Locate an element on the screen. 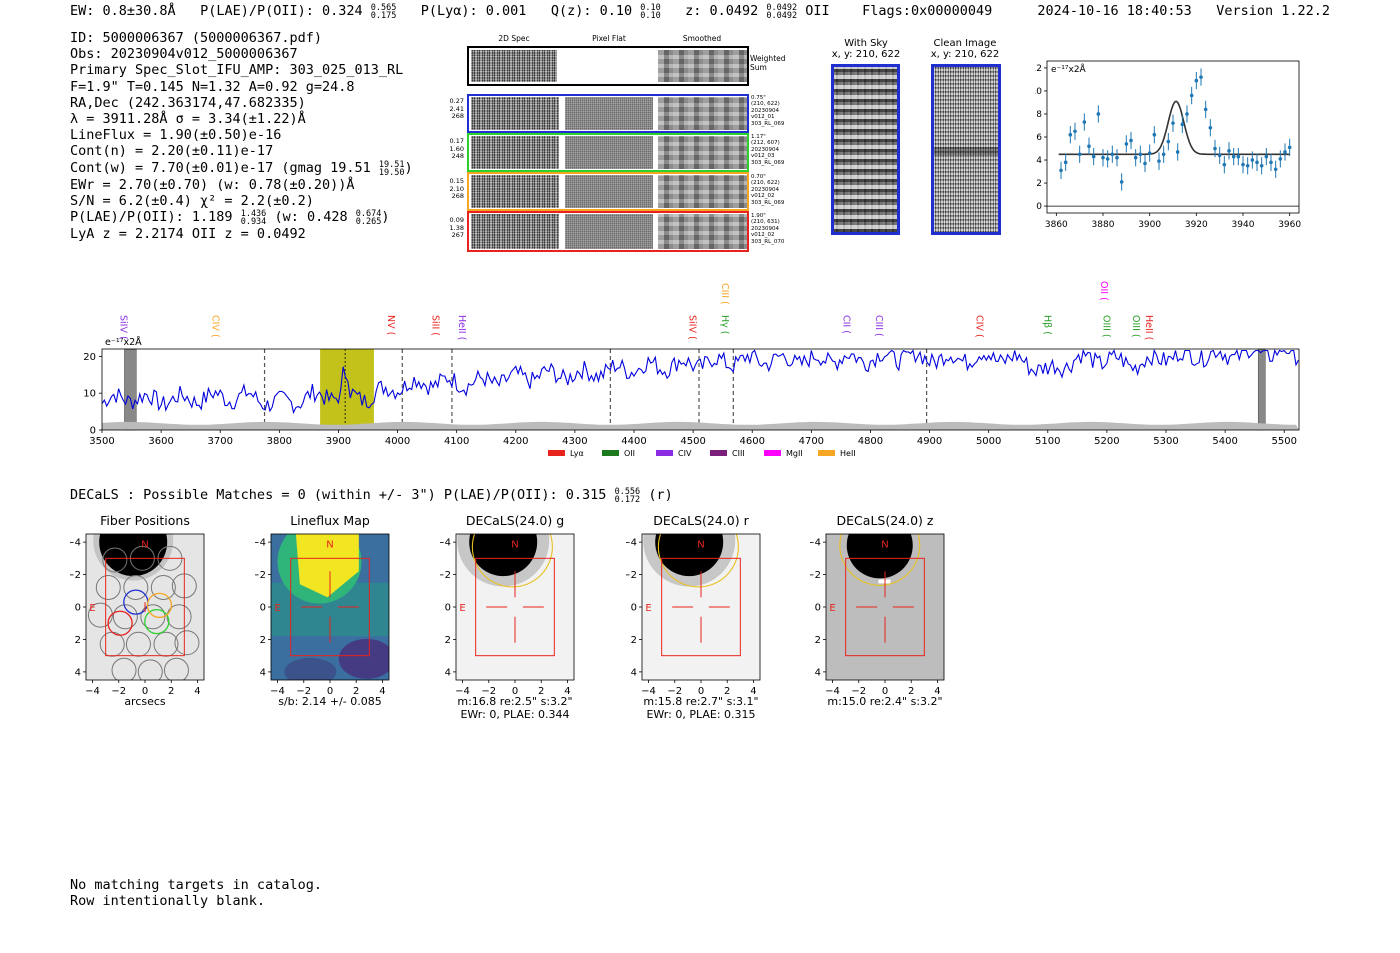 This screenshot has height=953, width=1400. panel-title: DECaLS(24.0) r is located at coordinates (701, 520).